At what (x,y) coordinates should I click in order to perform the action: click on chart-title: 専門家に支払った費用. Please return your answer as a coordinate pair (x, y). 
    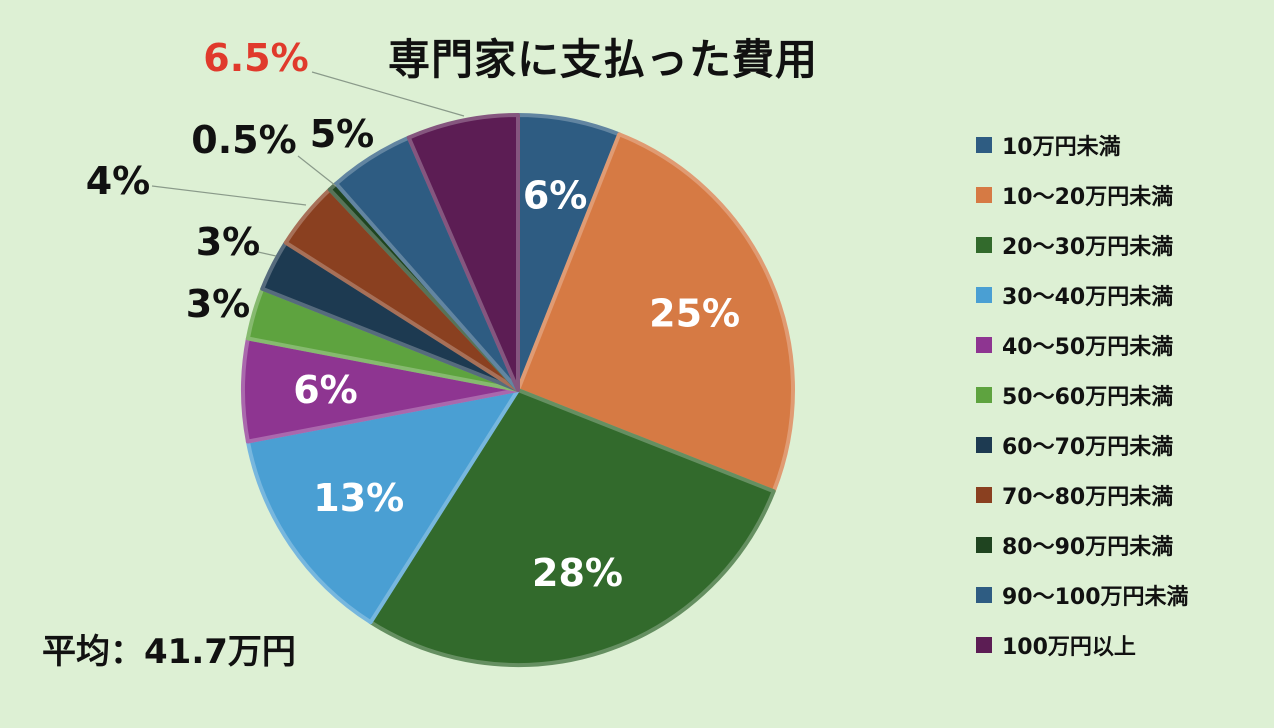
    Looking at the image, I should click on (603, 59).